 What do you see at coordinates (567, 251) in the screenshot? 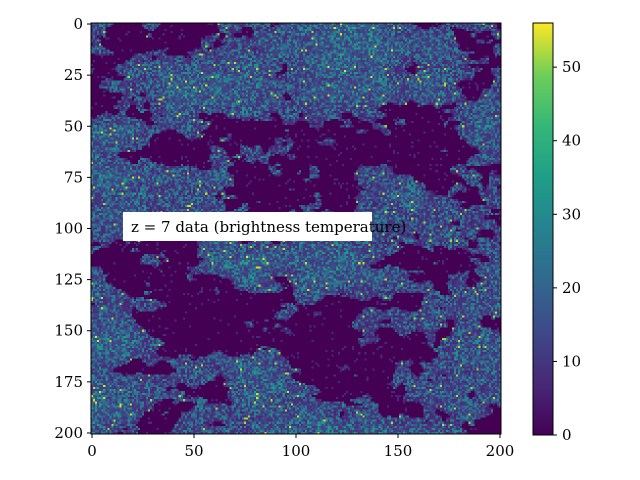
I see `colorbar-ticks: 0 10 20 30 40 50` at bounding box center [567, 251].